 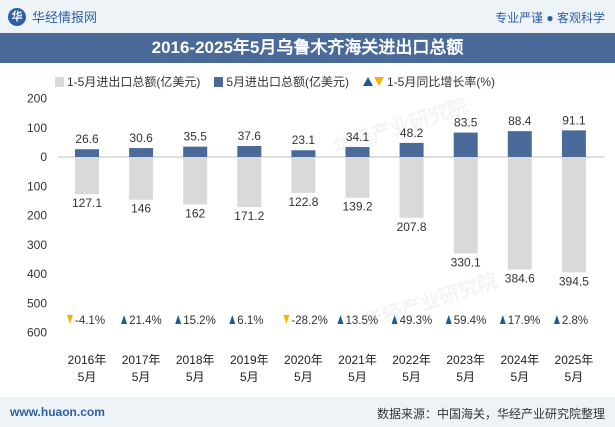 I want to click on x-tick-label-year: 2021年, so click(x=357, y=360).